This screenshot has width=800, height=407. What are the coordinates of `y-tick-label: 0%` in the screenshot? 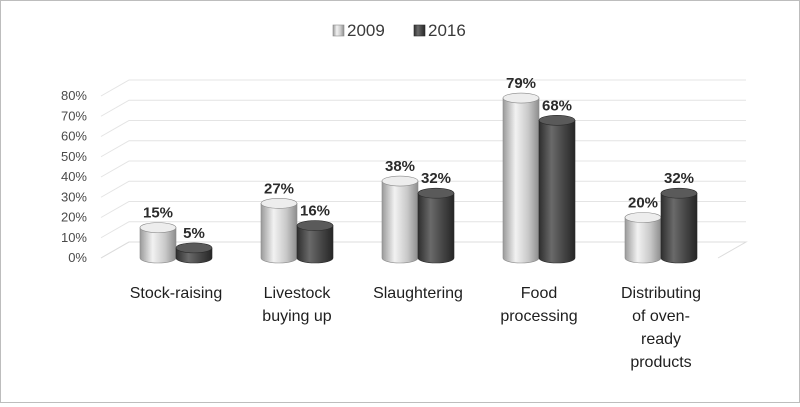 It's located at (77, 257).